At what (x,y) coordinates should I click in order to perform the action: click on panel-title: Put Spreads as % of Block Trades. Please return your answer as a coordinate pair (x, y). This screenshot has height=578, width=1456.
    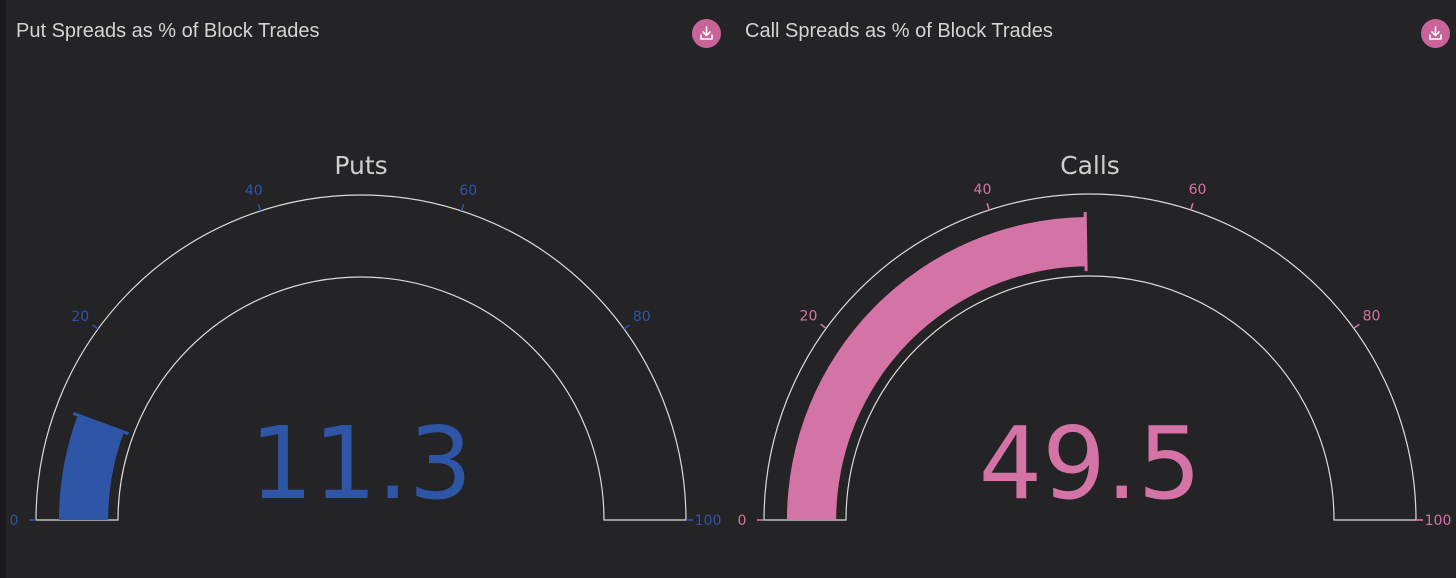
    Looking at the image, I should click on (168, 31).